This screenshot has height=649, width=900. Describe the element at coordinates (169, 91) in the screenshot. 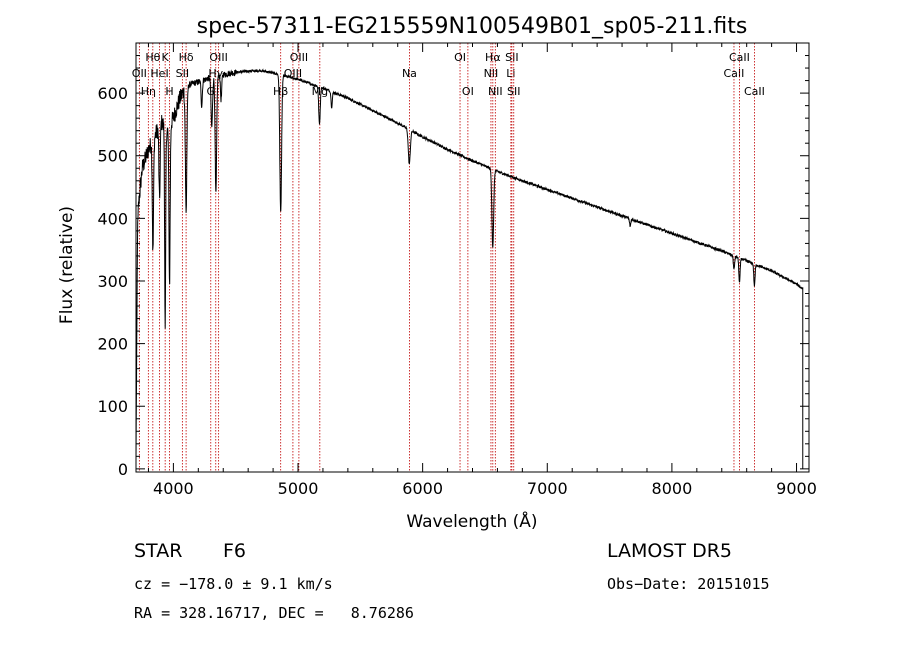

I see `line-marker-label: H` at that location.